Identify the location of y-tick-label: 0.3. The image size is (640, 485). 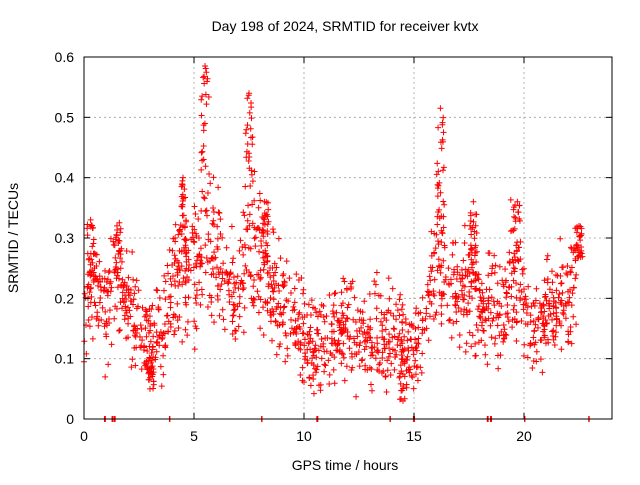
(65, 238).